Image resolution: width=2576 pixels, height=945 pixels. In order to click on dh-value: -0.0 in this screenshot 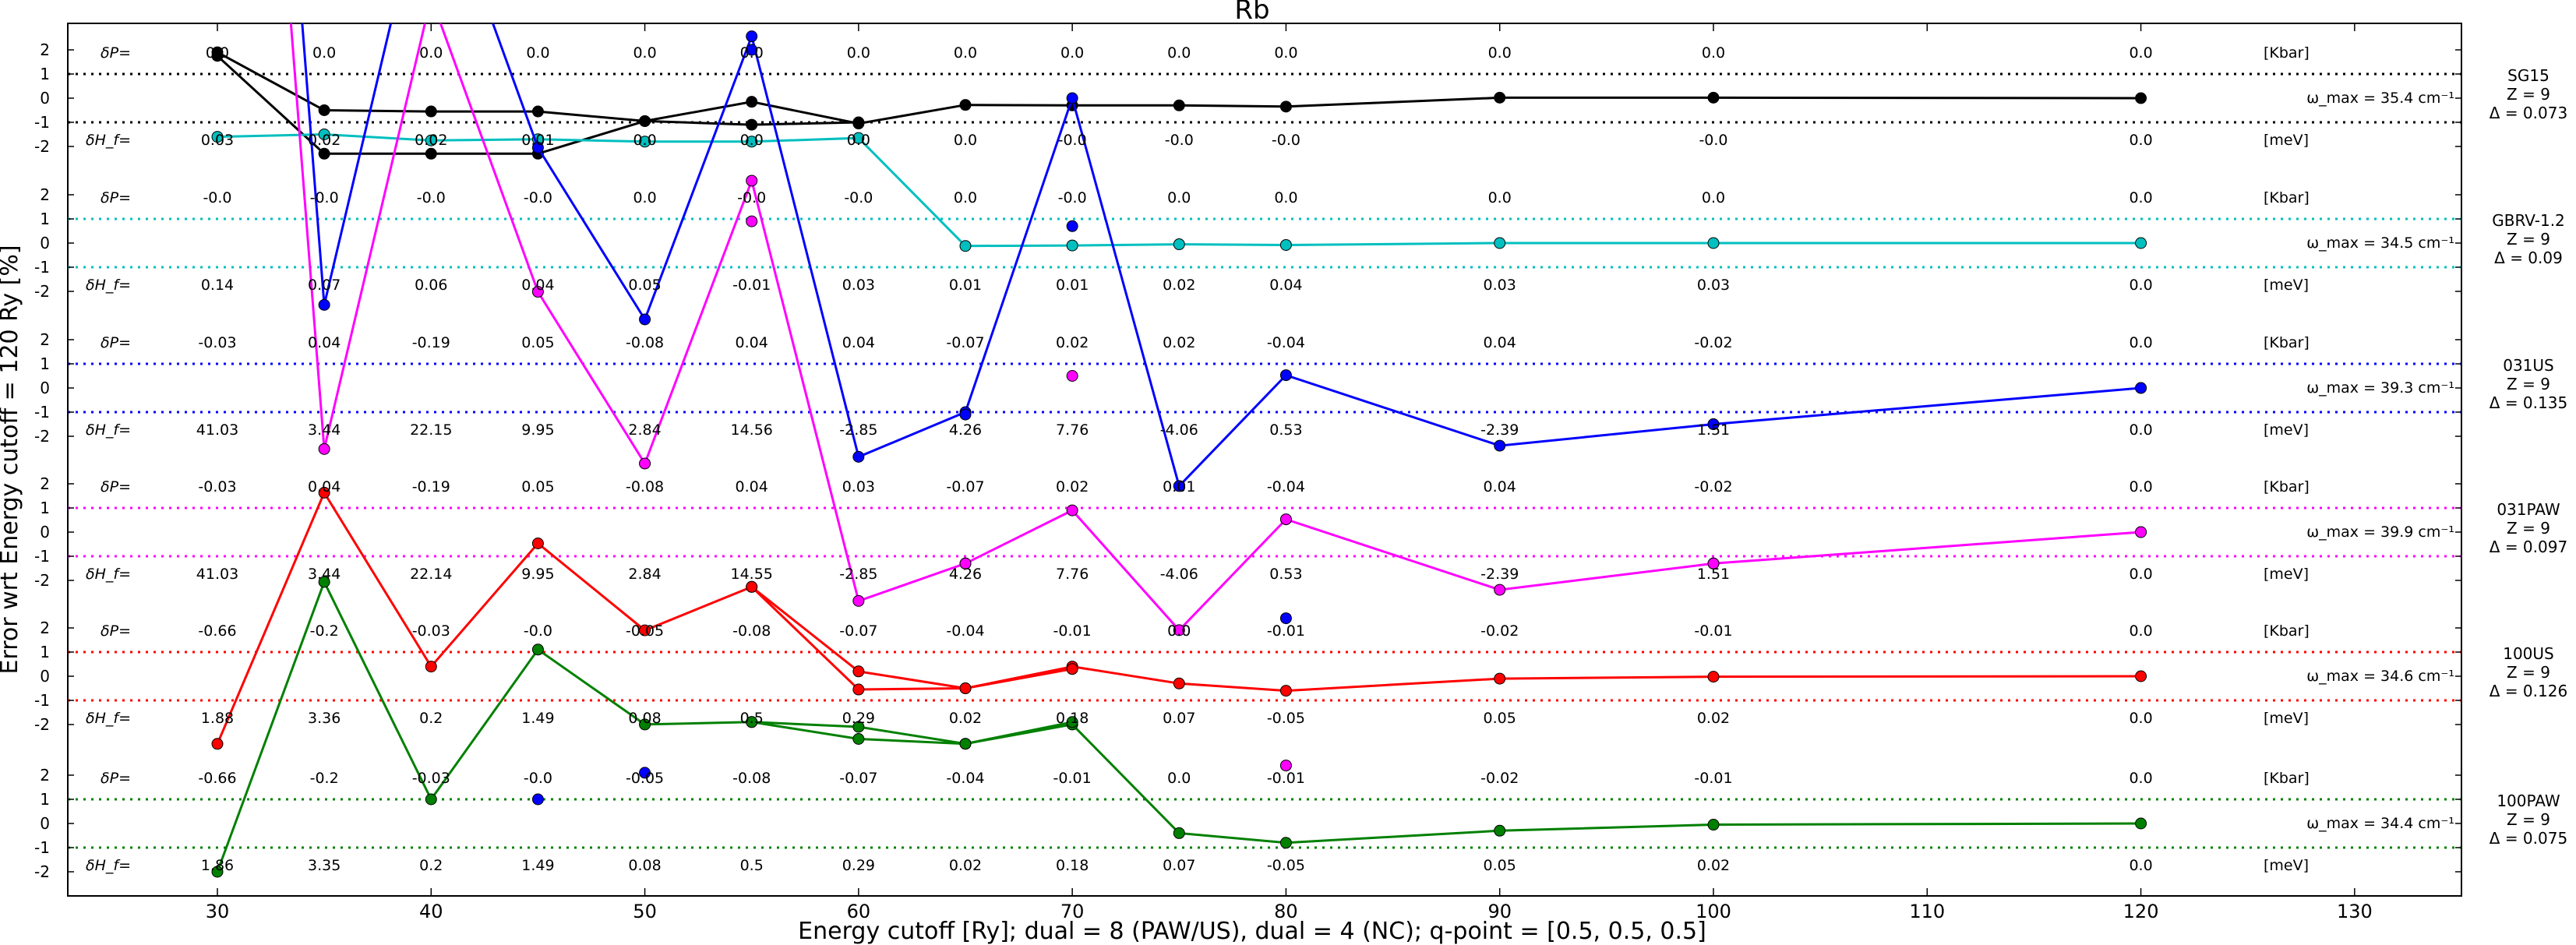, I will do `click(1072, 140)`.